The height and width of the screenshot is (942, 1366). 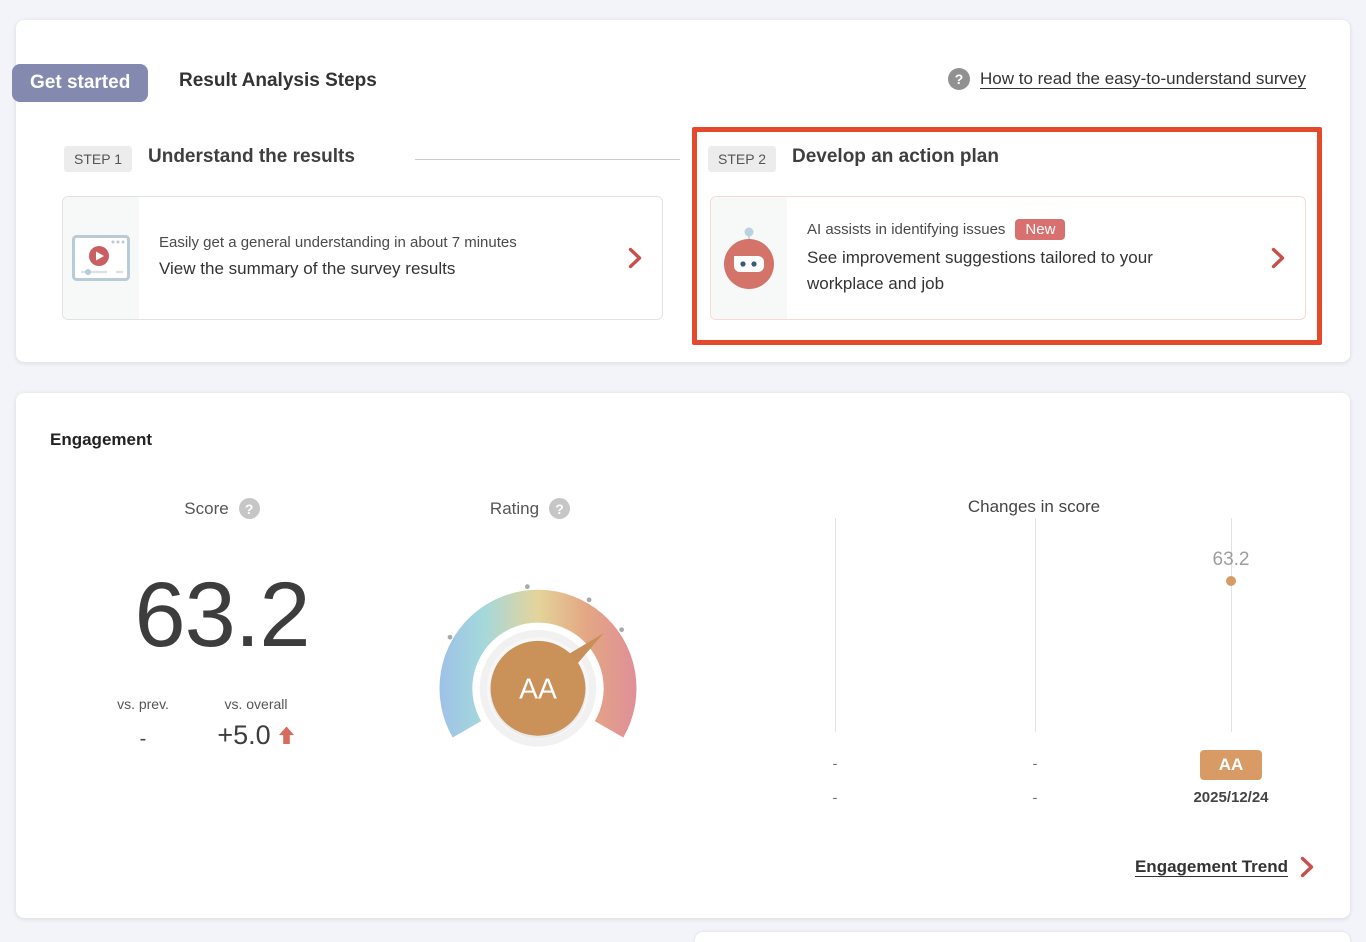 What do you see at coordinates (958, 79) in the screenshot?
I see `help-icon: ?` at bounding box center [958, 79].